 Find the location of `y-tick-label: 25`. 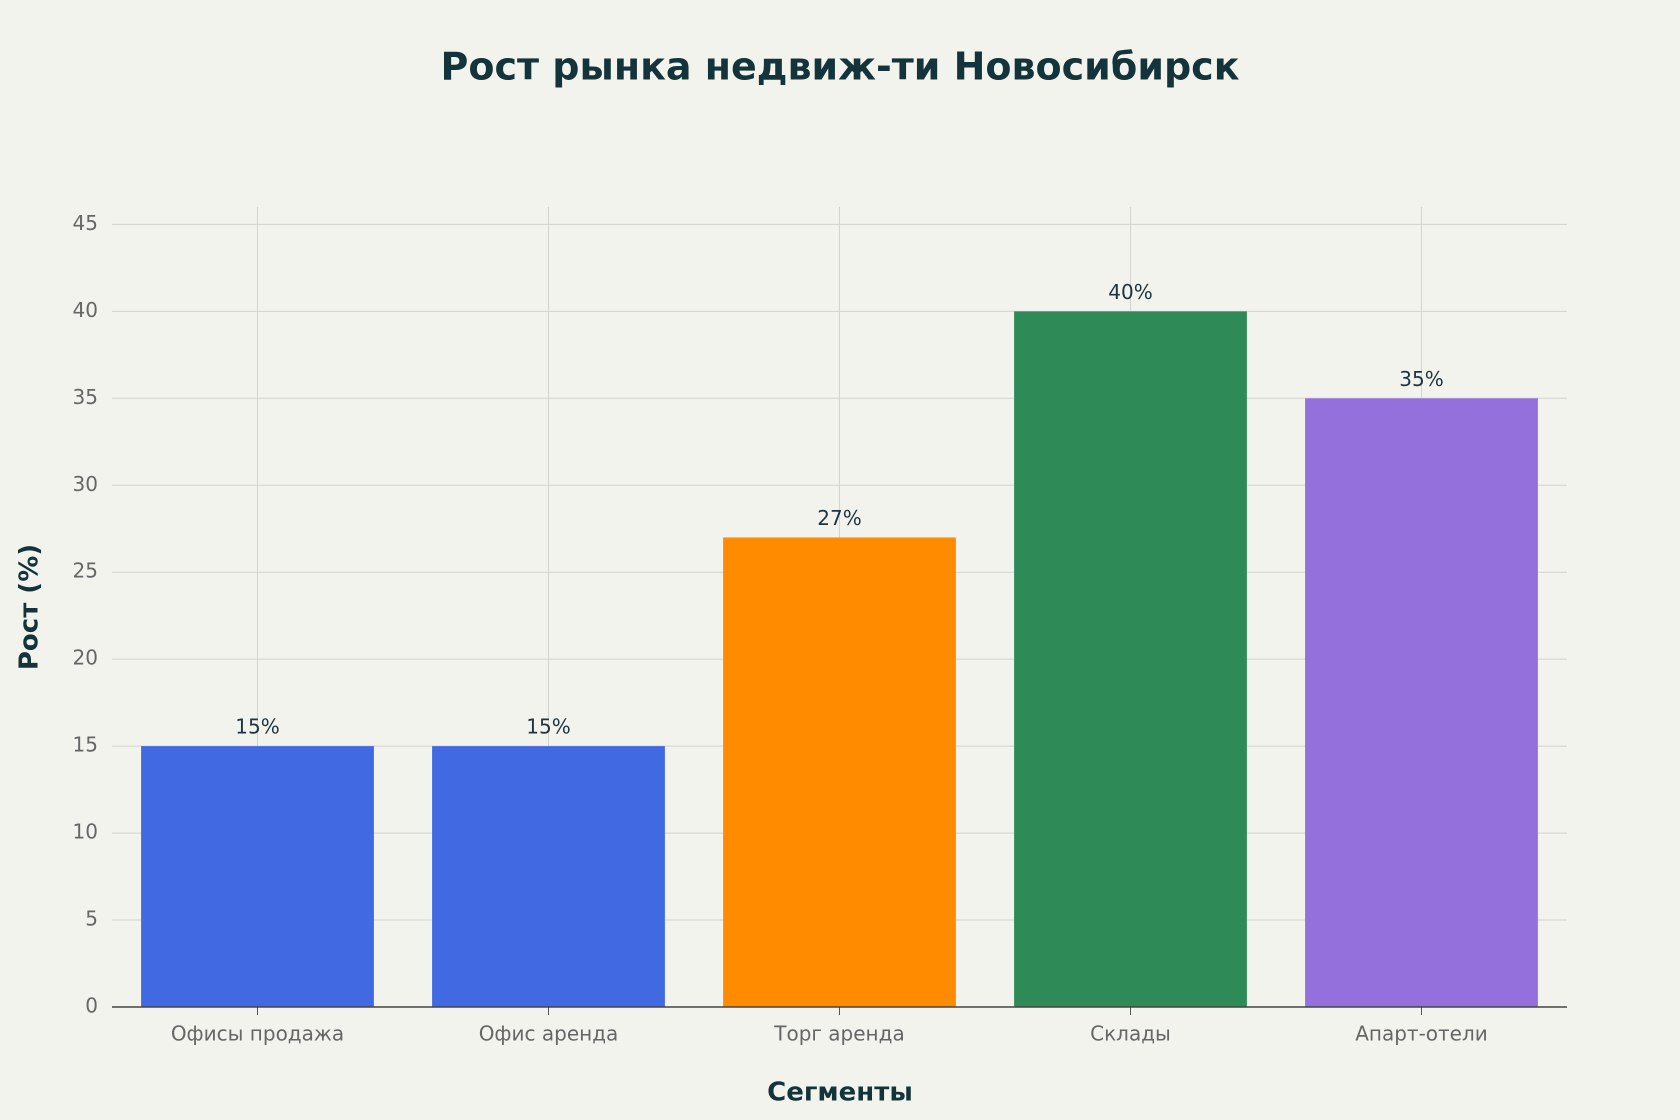

y-tick-label: 25 is located at coordinates (85, 571).